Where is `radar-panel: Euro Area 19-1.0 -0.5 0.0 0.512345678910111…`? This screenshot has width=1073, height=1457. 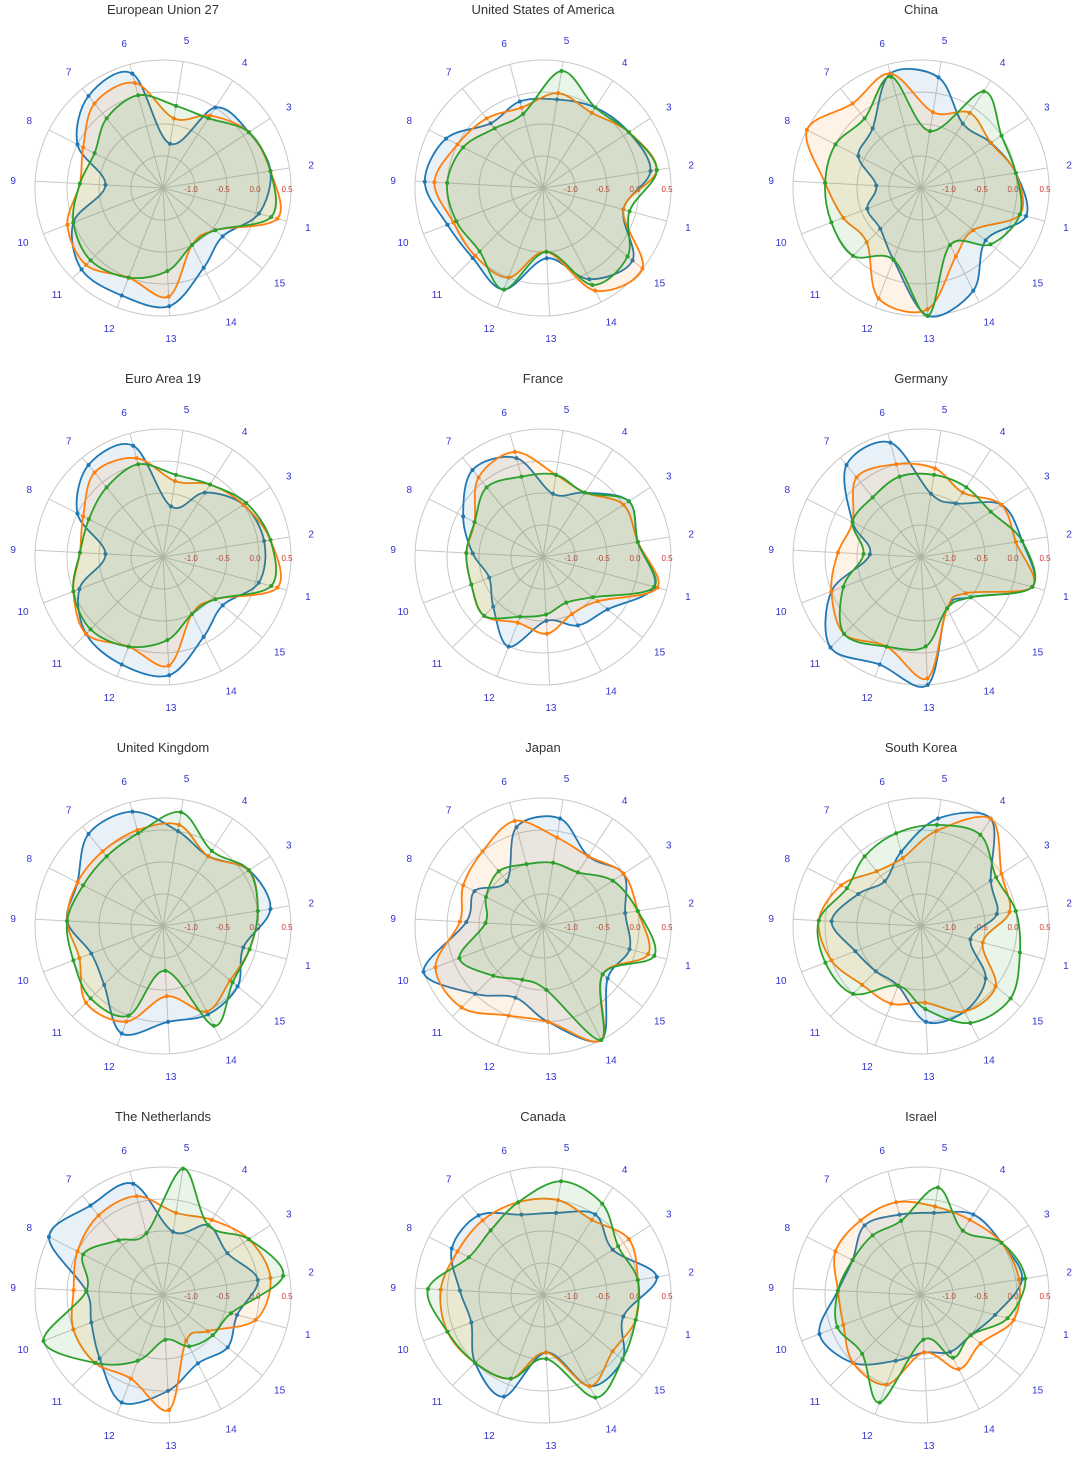
radar-panel: Euro Area 19-1.0 -0.5 0.0 0.512345678910111… is located at coordinates (162, 542).